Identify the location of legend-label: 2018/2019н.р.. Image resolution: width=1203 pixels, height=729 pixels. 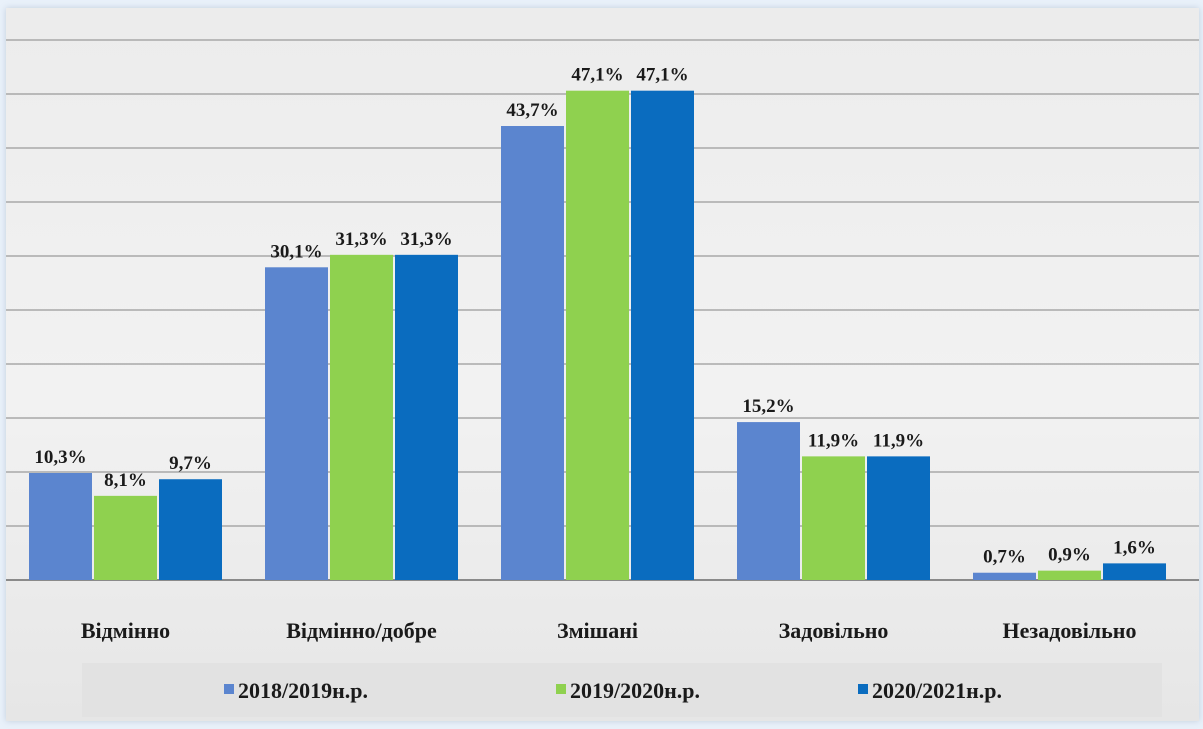
(303, 690).